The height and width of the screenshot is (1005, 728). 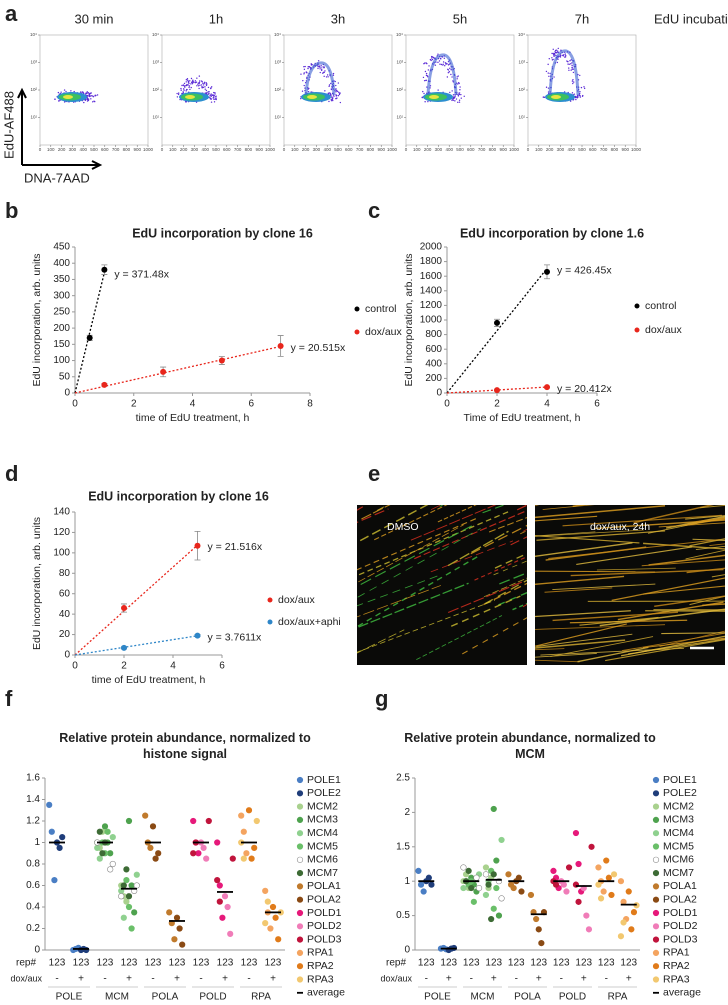 I want to click on x-tick-label: 600, so click(x=471, y=149).